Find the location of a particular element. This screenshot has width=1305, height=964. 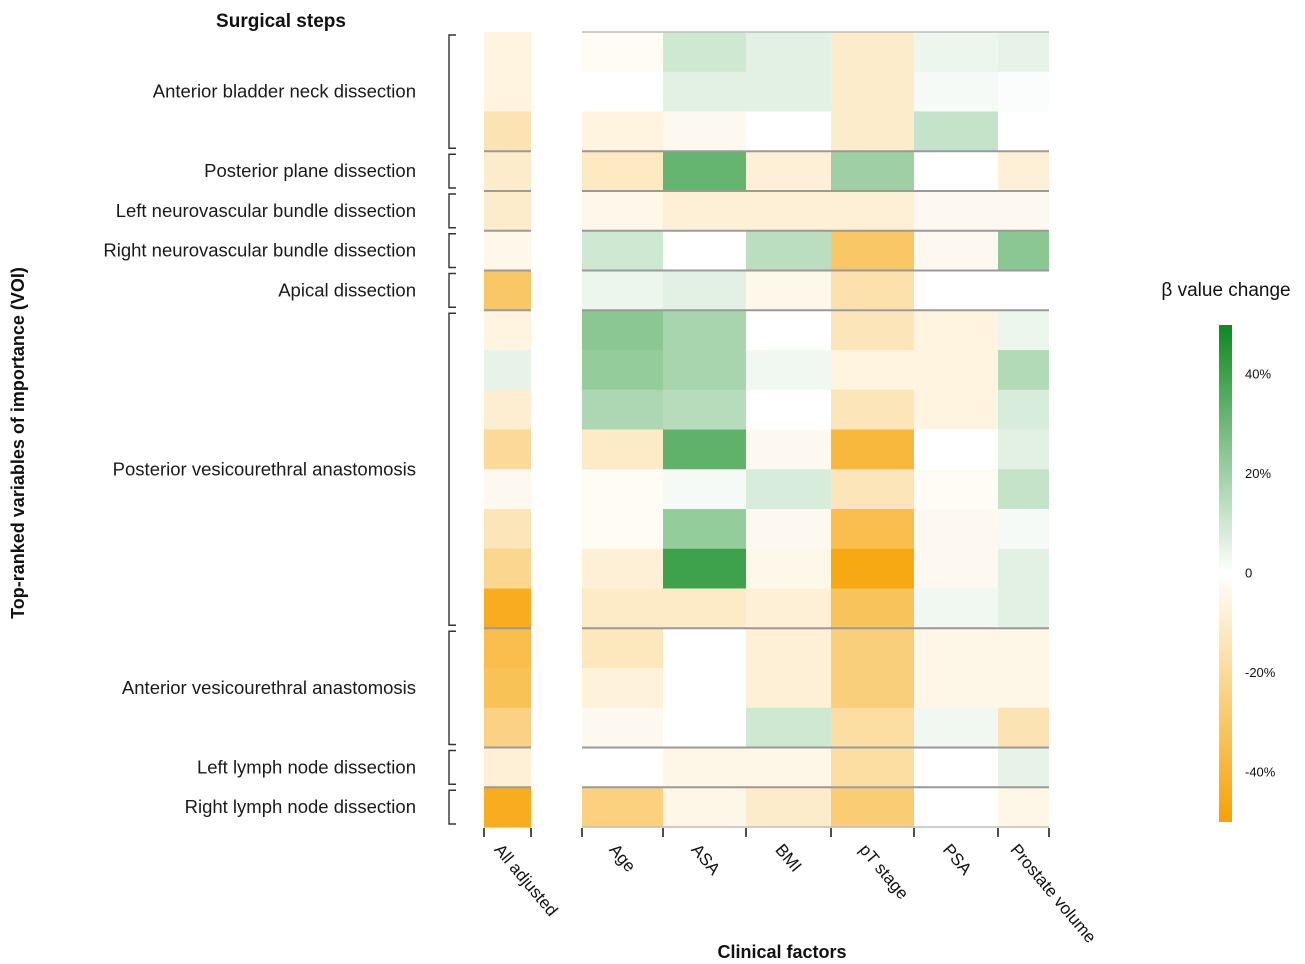

row-label: Apical dissection is located at coordinates (347, 289).